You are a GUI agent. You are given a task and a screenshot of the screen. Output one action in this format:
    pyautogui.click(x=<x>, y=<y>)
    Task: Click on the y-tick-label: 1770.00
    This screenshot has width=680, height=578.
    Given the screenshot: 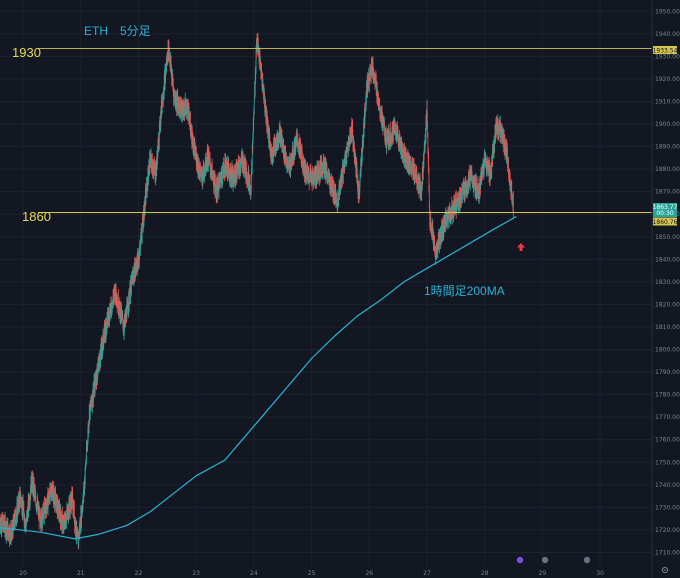 What is the action you would take?
    pyautogui.click(x=667, y=417)
    